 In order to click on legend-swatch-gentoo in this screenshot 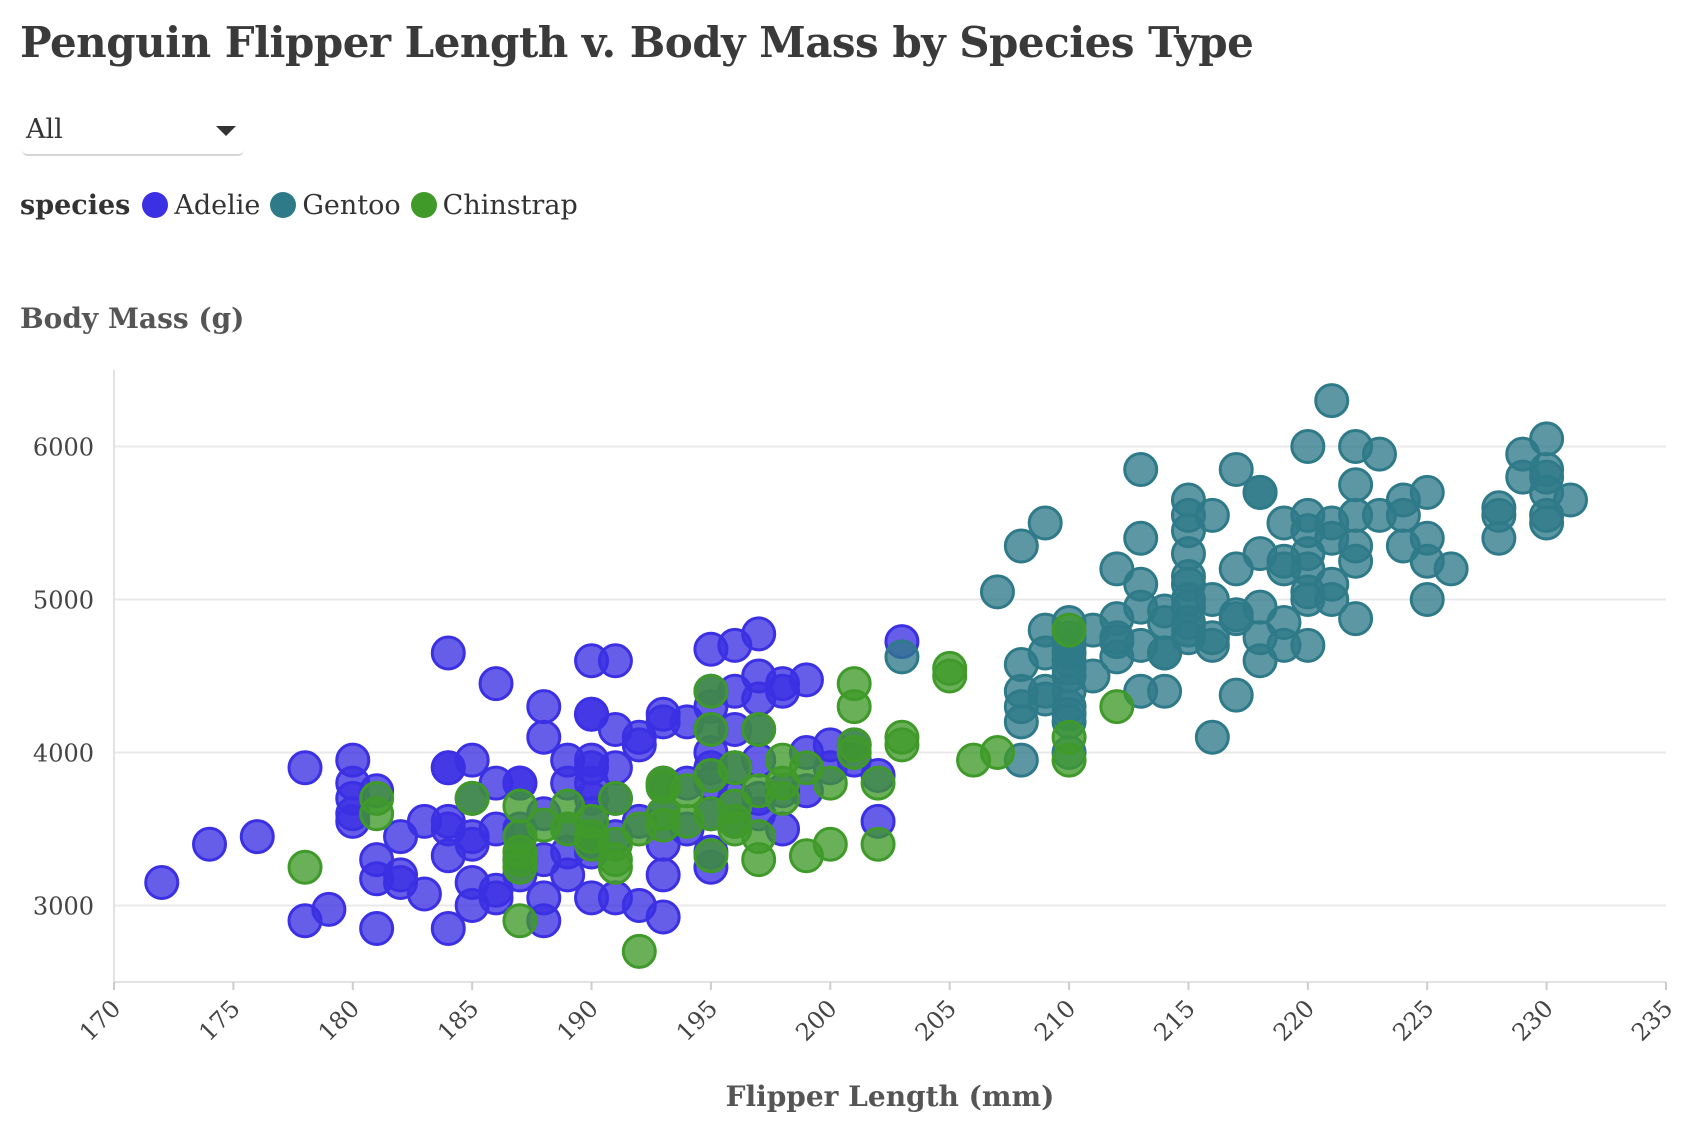, I will do `click(283, 205)`.